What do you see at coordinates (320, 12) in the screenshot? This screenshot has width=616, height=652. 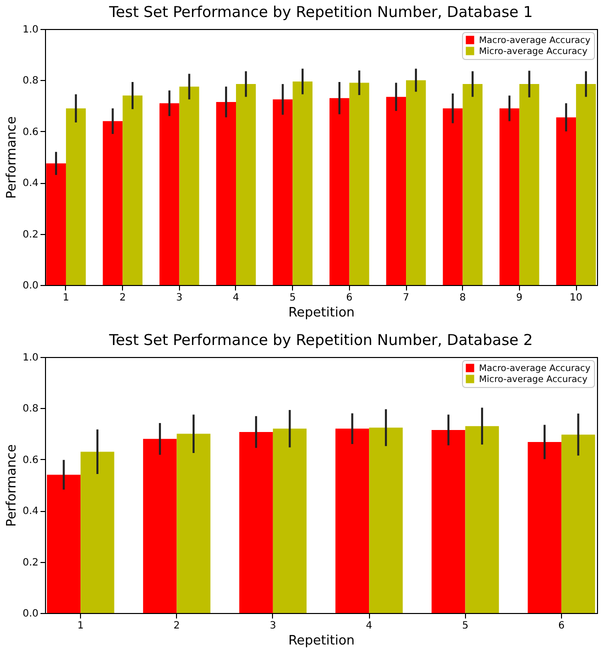 I see `chart-title: Test Set Performance by Repetition Number, Database 1` at bounding box center [320, 12].